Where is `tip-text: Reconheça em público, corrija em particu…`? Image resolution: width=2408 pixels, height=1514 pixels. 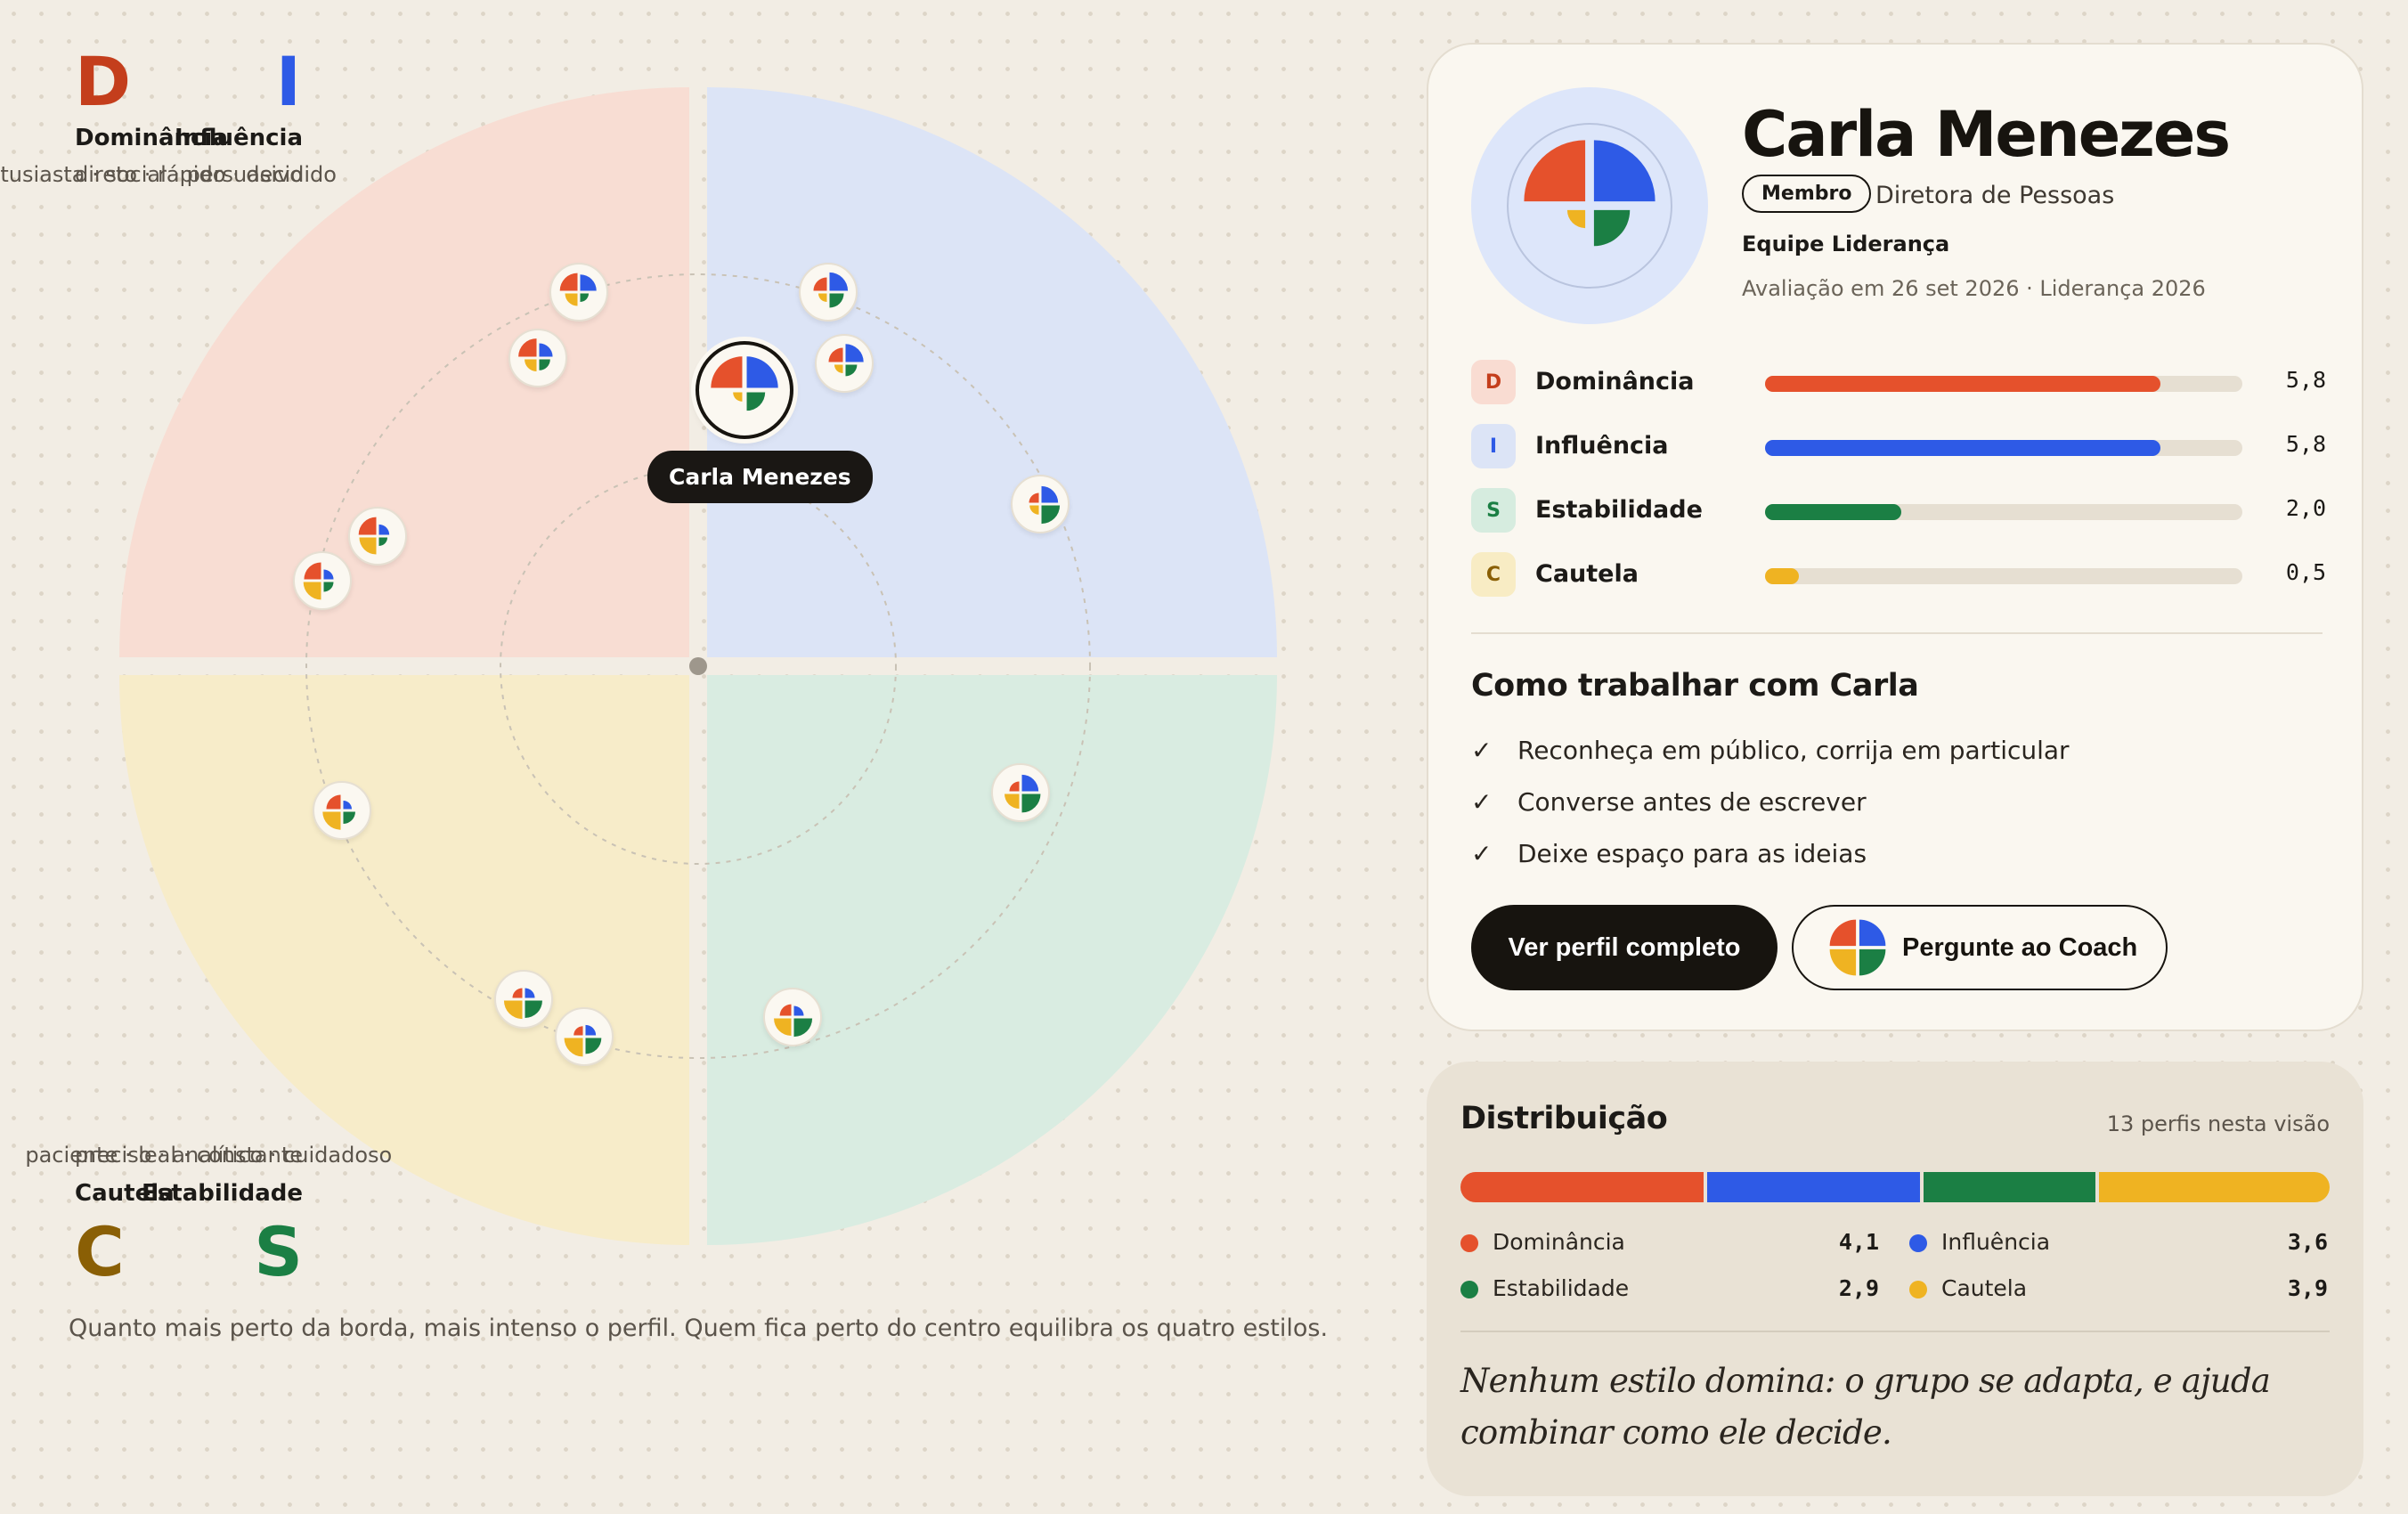
tip-text: Reconheça em público, corrija em particu… is located at coordinates (1793, 750).